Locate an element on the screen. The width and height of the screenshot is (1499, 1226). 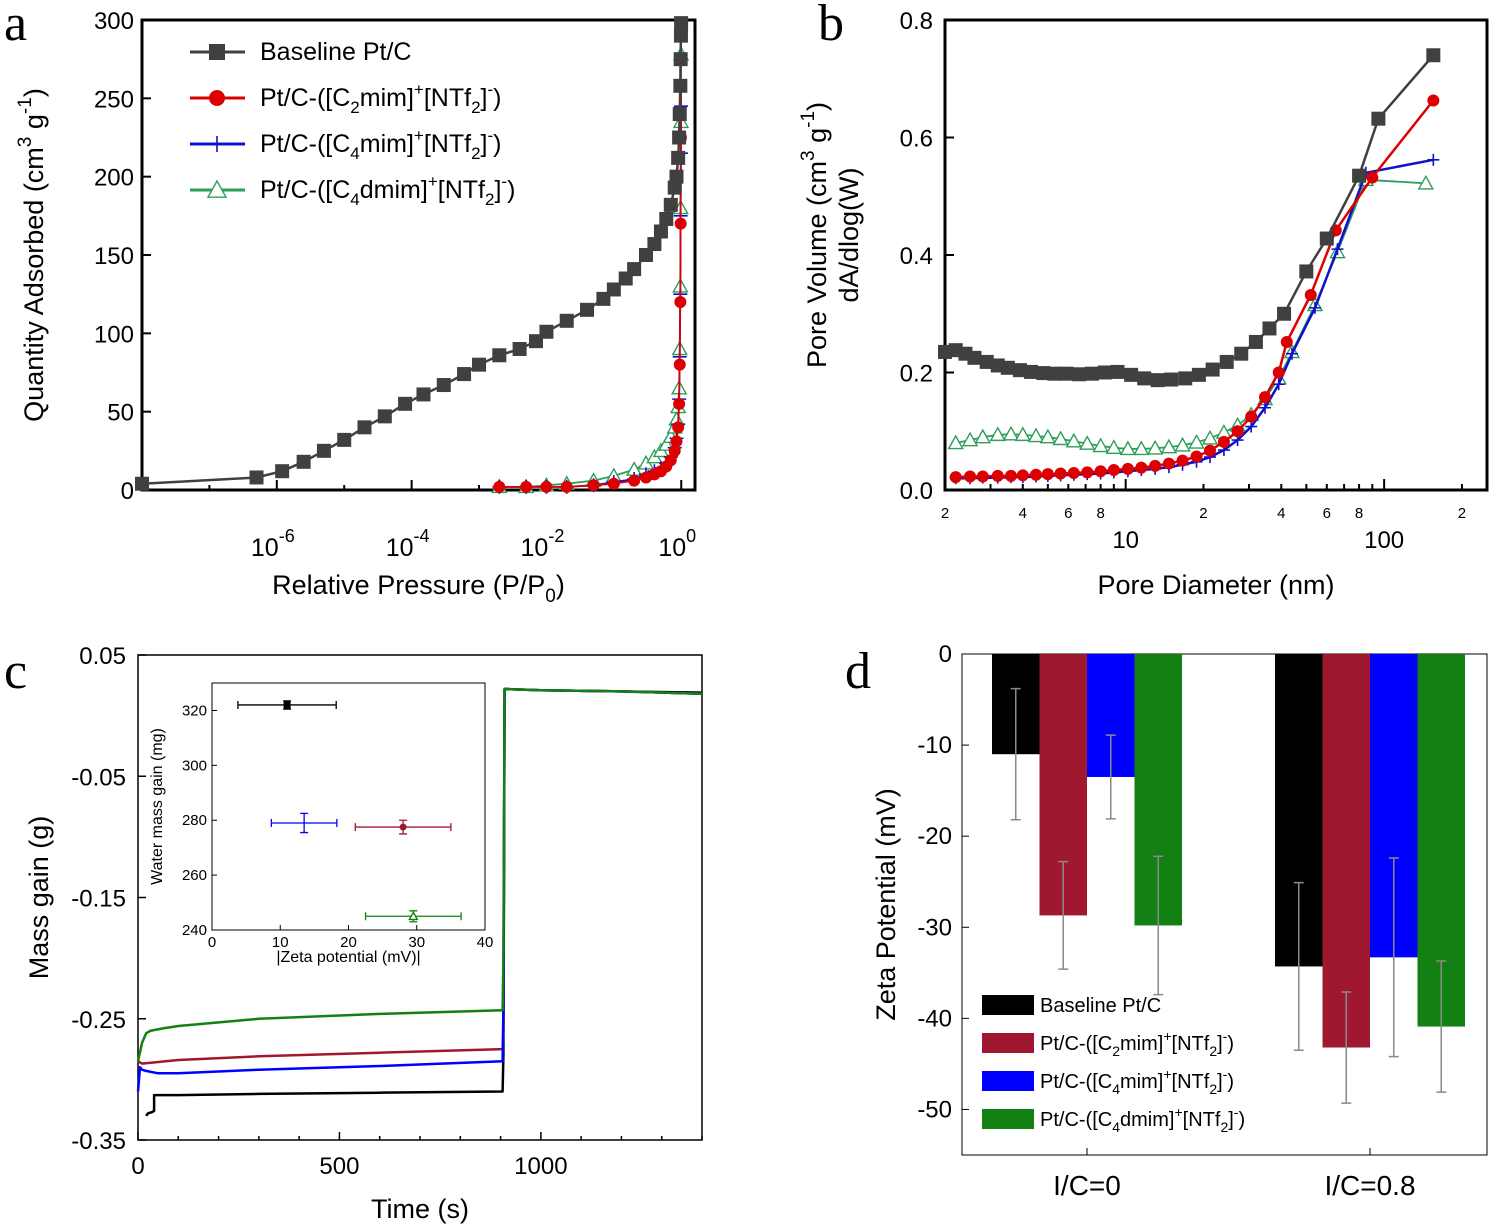
y-tick-label: -0.35 is located at coordinates (98, 1141).